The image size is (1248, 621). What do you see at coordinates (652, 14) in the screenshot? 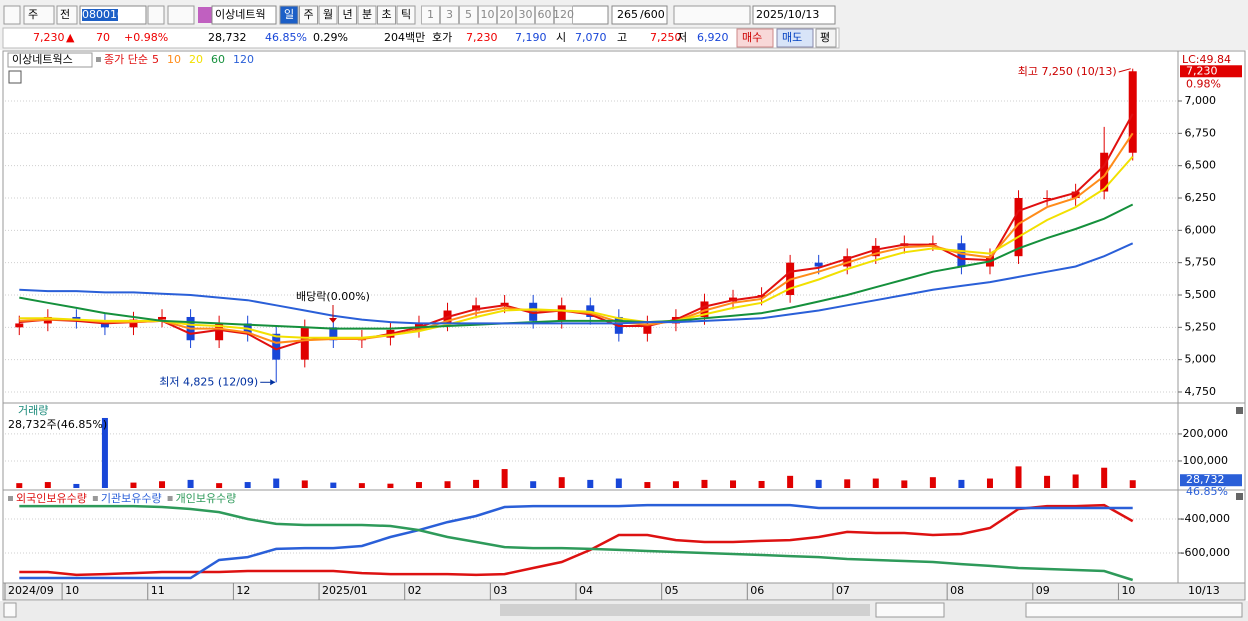
I see `max-count: /600` at bounding box center [652, 14].